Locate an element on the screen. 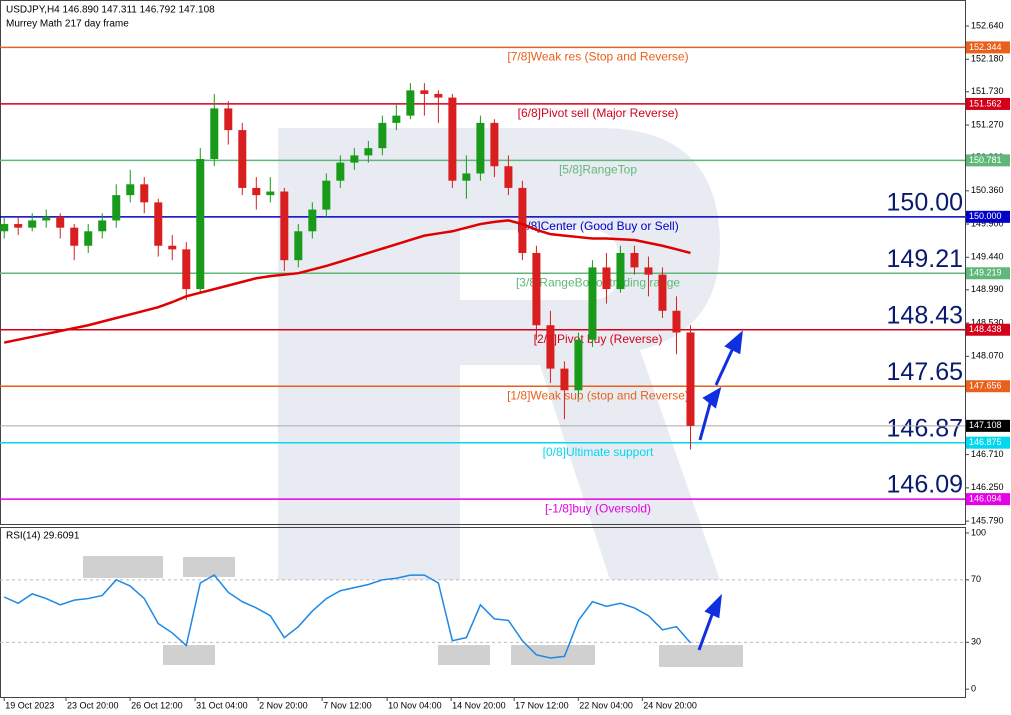 The image size is (1011, 715). chart-subtitle: Murrey Math 217 day frame is located at coordinates (67, 24).